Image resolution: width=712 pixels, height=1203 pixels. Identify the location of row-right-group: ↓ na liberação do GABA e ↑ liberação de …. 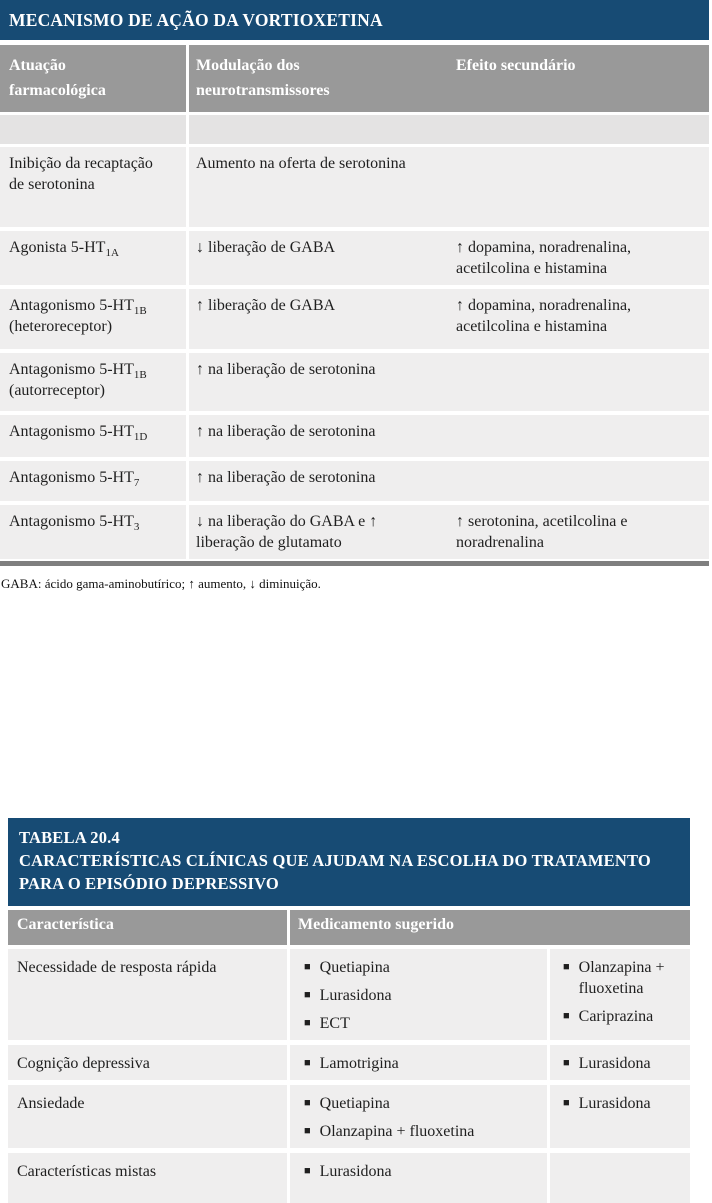
(449, 532).